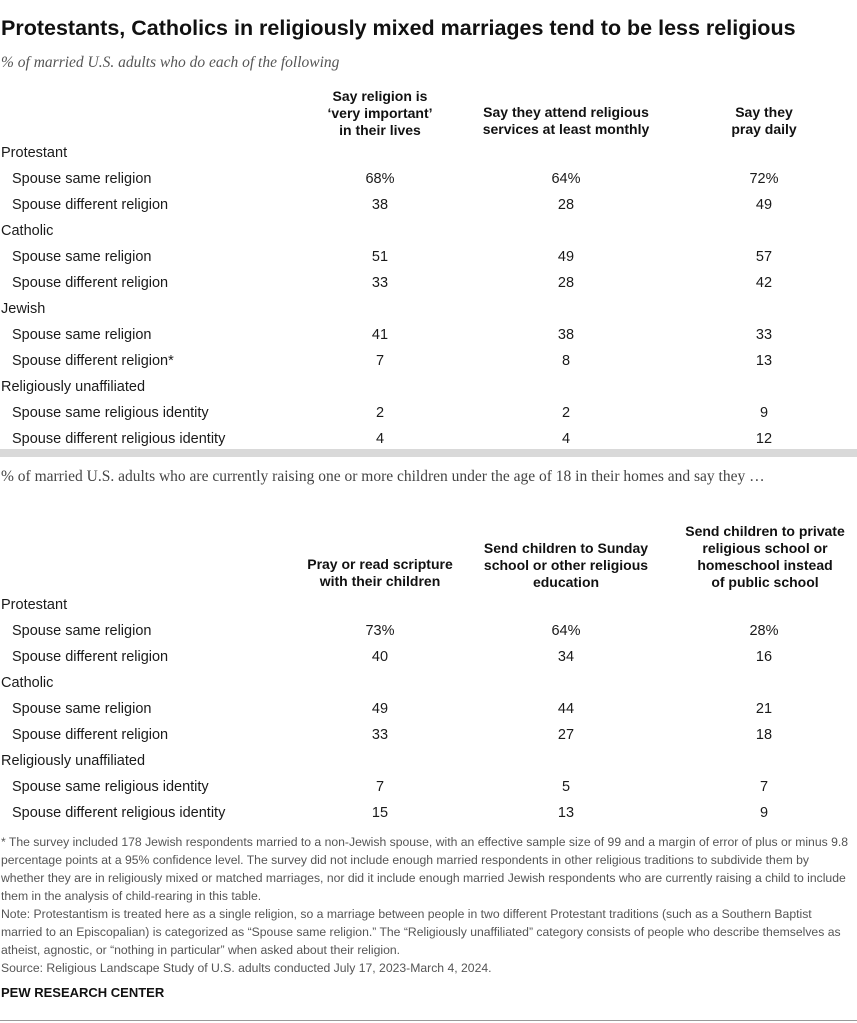 The image size is (857, 1023). What do you see at coordinates (380, 335) in the screenshot?
I see `cell-value: 41` at bounding box center [380, 335].